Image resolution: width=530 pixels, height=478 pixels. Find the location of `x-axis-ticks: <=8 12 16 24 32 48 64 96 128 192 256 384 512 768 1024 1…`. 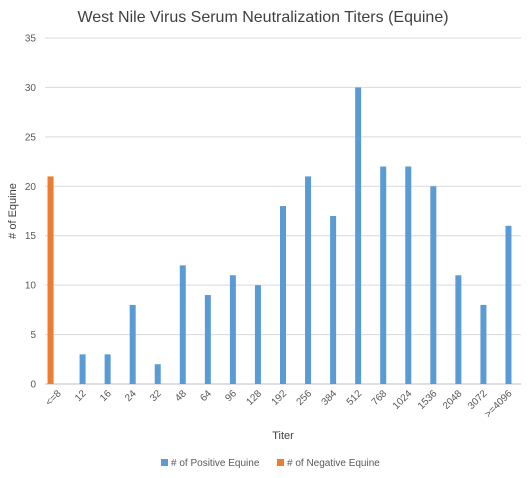

x-axis-ticks: <=8 12 16 24 32 48 64 96 128 192 256 384 512 768 1024 1… is located at coordinates (279, 404).